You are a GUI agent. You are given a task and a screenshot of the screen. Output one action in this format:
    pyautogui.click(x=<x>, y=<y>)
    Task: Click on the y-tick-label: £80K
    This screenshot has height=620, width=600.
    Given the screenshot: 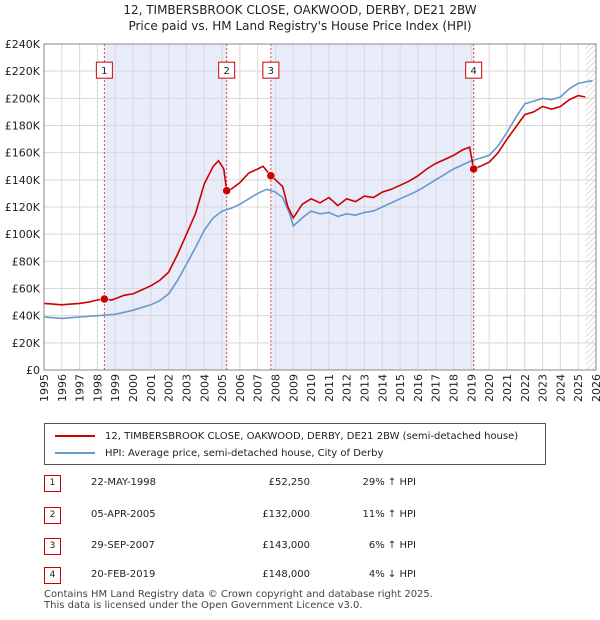 What is the action you would take?
    pyautogui.click(x=26, y=261)
    